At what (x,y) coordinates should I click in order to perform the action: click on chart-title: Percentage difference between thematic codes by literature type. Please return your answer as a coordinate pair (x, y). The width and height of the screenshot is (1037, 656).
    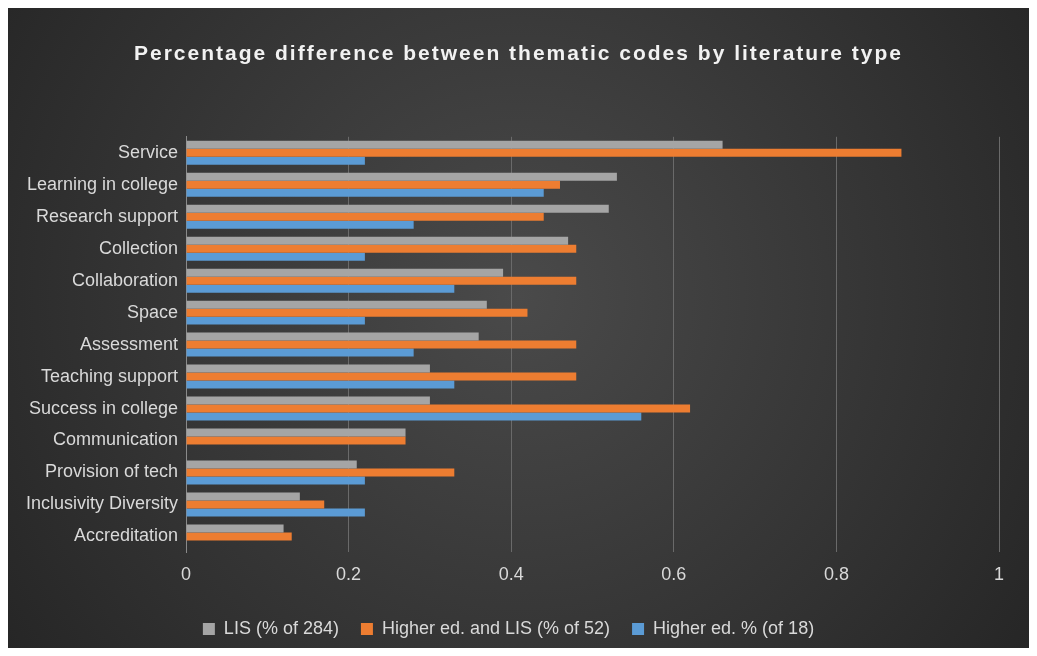
    Looking at the image, I should click on (518, 53).